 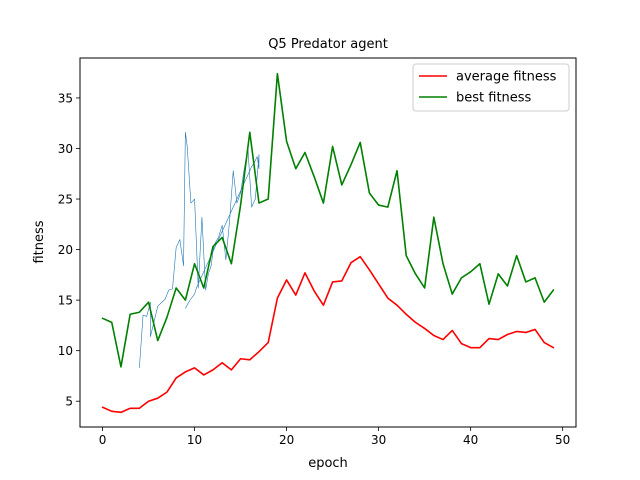 I want to click on x-tick-label: 20, so click(x=286, y=440).